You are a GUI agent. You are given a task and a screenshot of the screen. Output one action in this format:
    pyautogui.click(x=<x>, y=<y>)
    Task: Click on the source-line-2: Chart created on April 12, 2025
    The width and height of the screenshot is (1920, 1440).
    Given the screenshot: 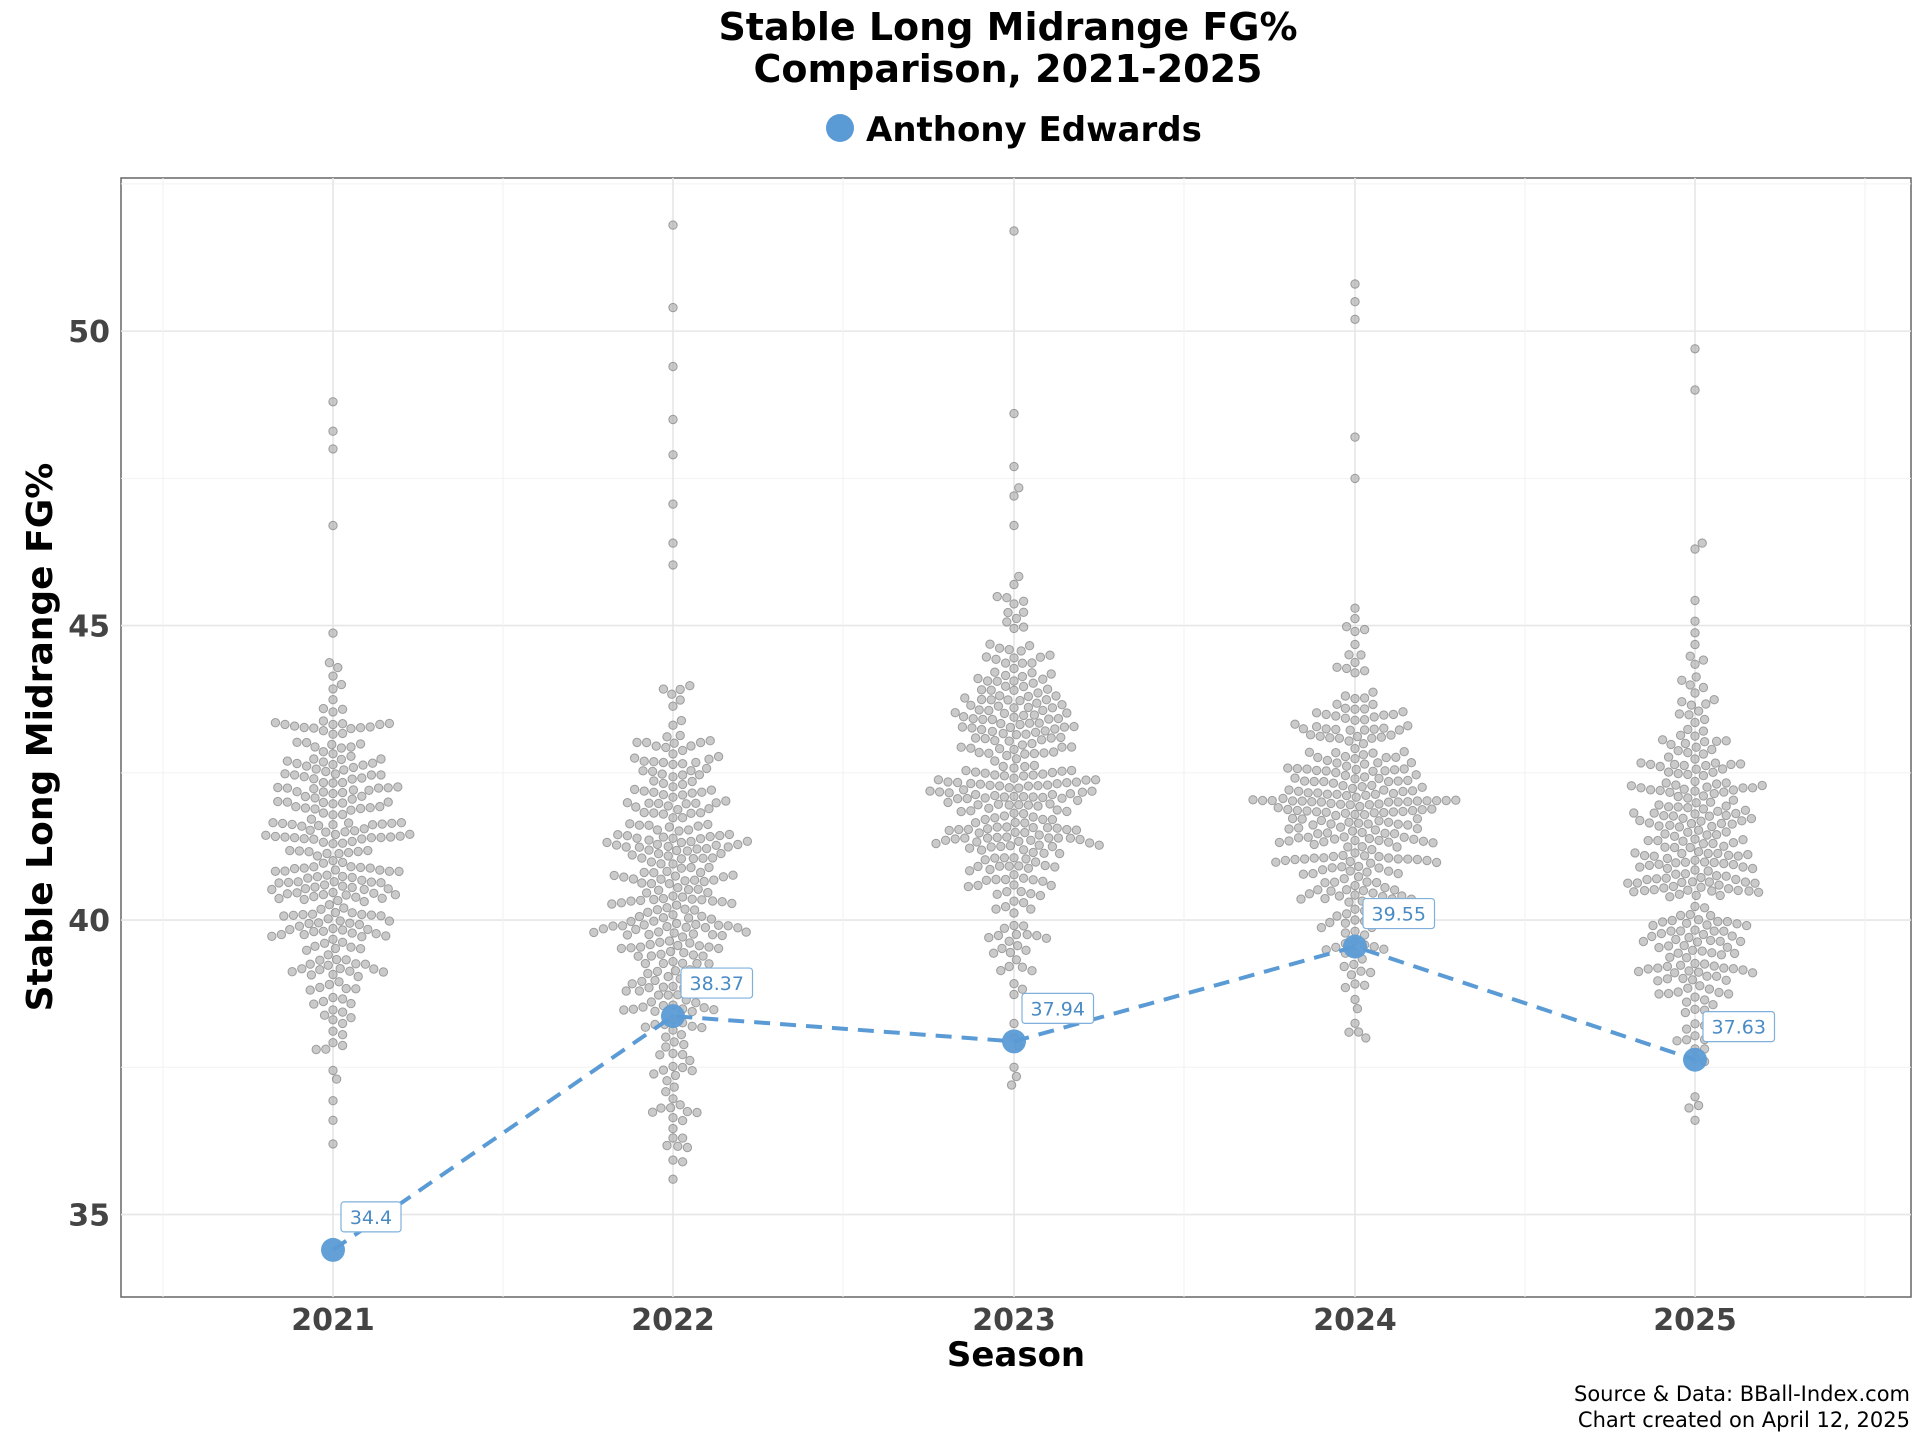 What is the action you would take?
    pyautogui.click(x=1744, y=1420)
    